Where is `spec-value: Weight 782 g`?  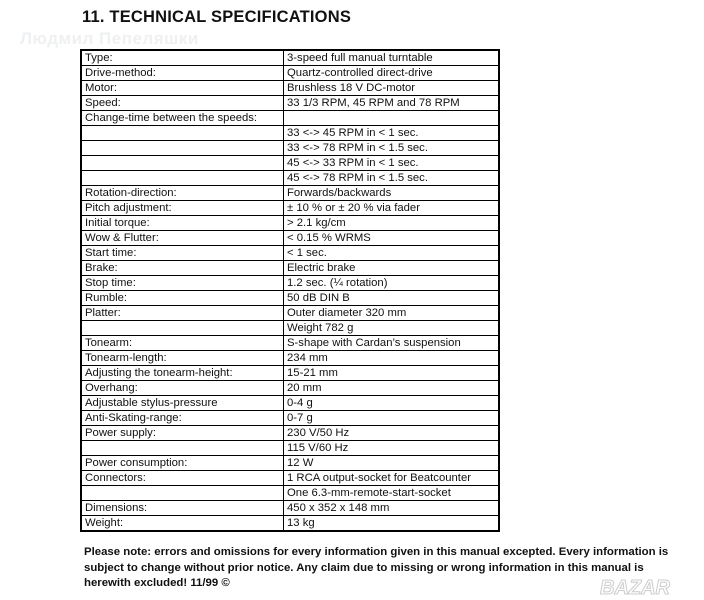 spec-value: Weight 782 g is located at coordinates (391, 328).